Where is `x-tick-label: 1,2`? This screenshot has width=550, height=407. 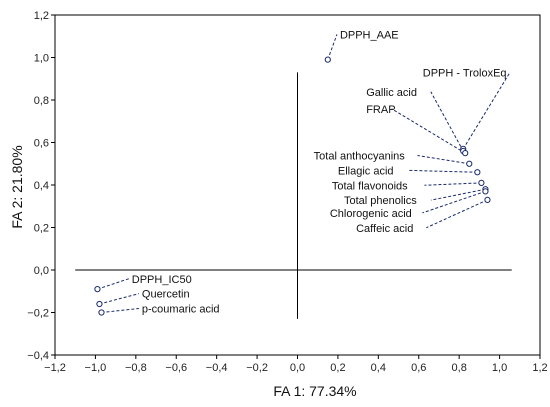 x-tick-label: 1,2 is located at coordinates (539, 368).